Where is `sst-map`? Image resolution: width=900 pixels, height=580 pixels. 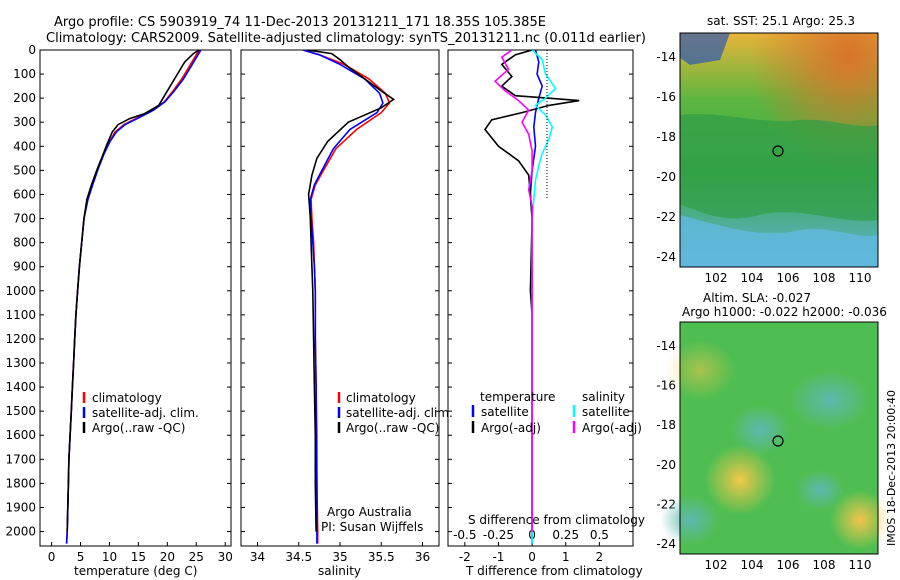
sst-map is located at coordinates (779, 150).